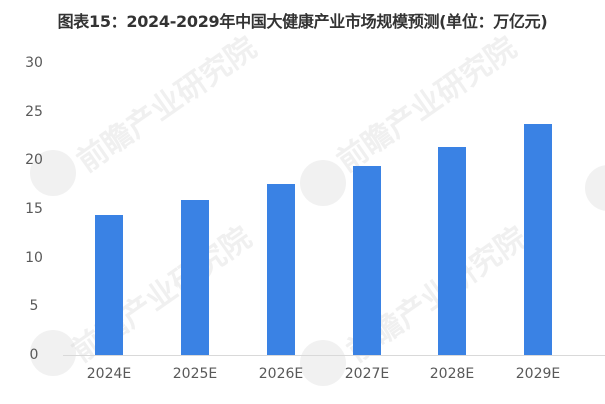  What do you see at coordinates (109, 374) in the screenshot?
I see `x-tick-label: 2024E` at bounding box center [109, 374].